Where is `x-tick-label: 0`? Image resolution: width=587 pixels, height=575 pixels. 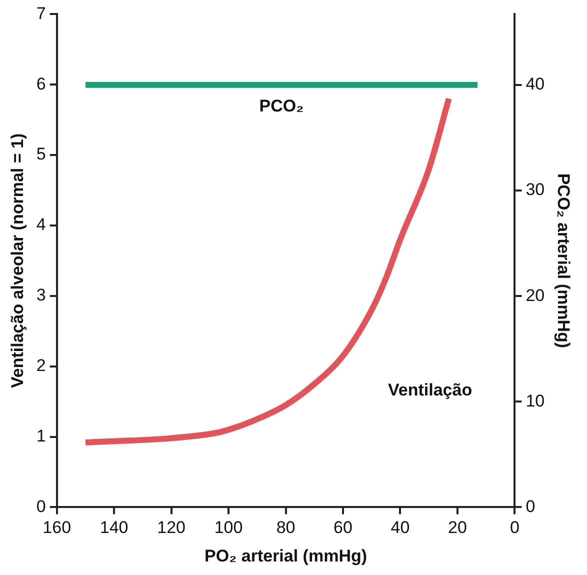 x-tick-label: 0 is located at coordinates (515, 528).